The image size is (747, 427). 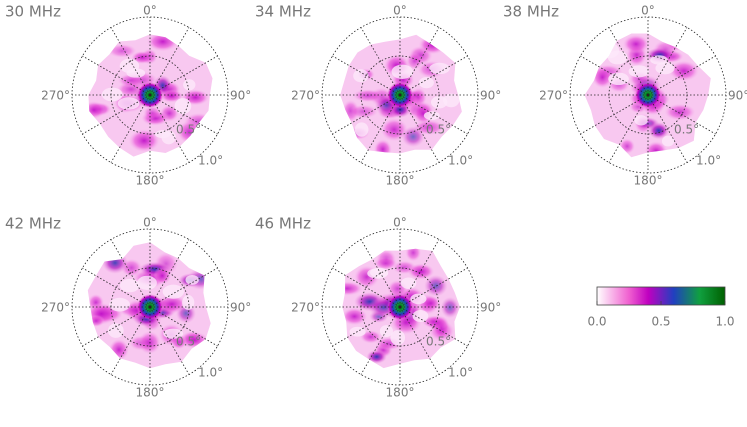 I want to click on panel-title: 34 MHz, so click(x=283, y=12).